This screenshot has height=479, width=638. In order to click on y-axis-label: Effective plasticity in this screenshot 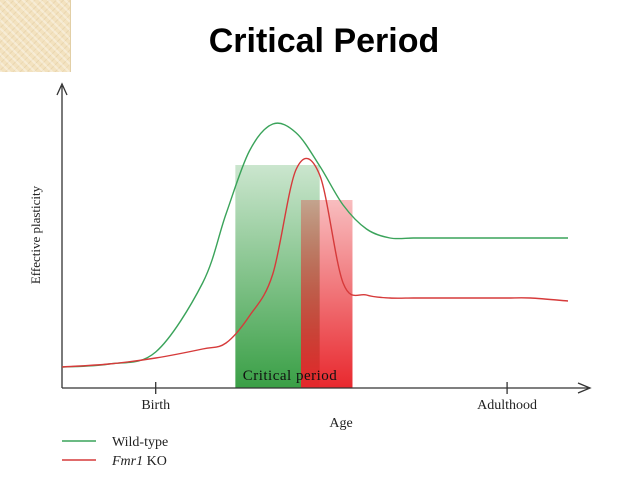, I will do `click(35, 234)`.